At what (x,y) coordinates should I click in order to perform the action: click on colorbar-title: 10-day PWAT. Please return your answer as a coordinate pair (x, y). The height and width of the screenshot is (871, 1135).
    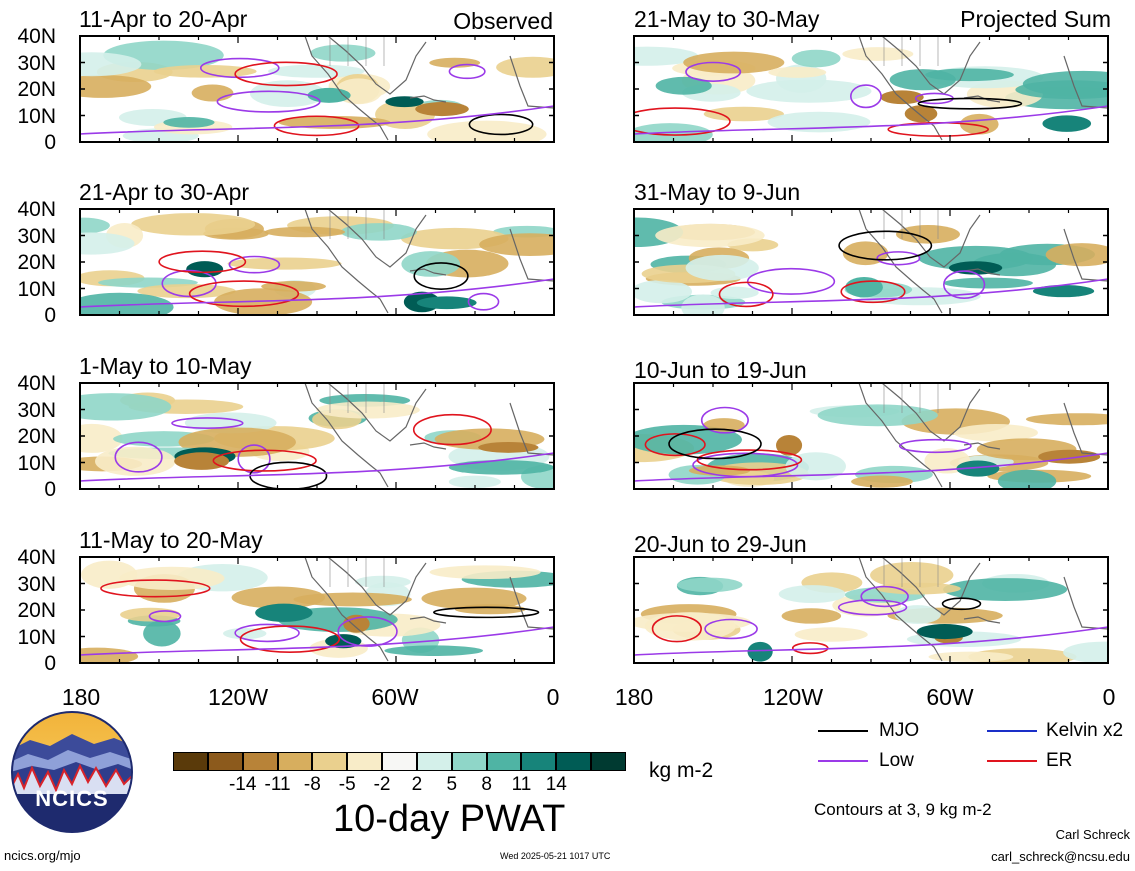
    Looking at the image, I should click on (449, 819).